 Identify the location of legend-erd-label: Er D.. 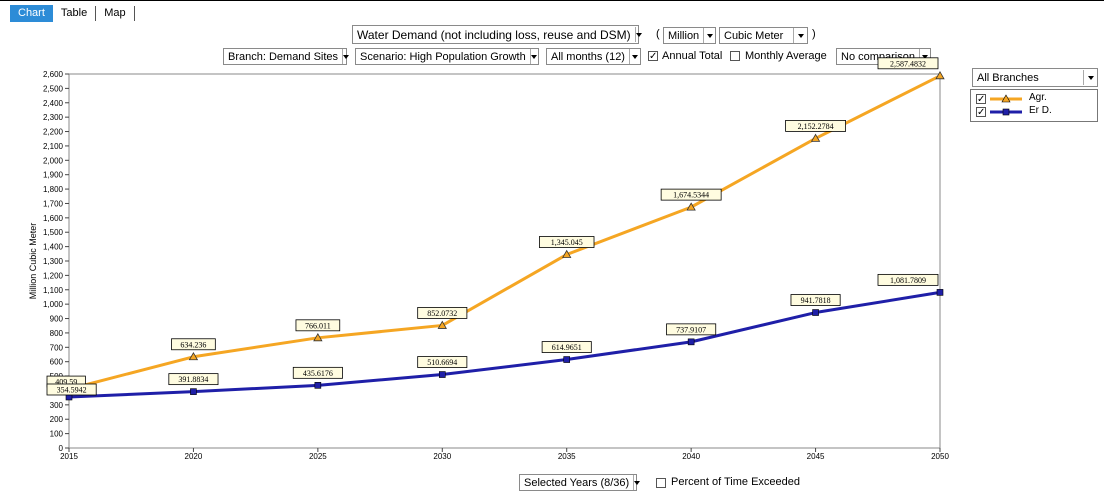
(1040, 110).